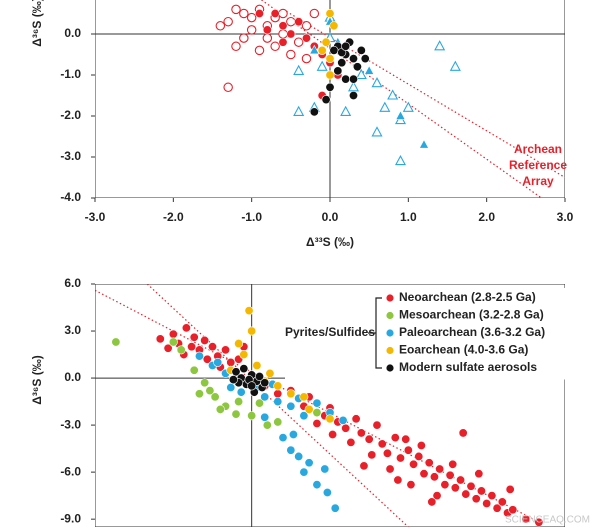  I want to click on legend-background, so click(425, 334).